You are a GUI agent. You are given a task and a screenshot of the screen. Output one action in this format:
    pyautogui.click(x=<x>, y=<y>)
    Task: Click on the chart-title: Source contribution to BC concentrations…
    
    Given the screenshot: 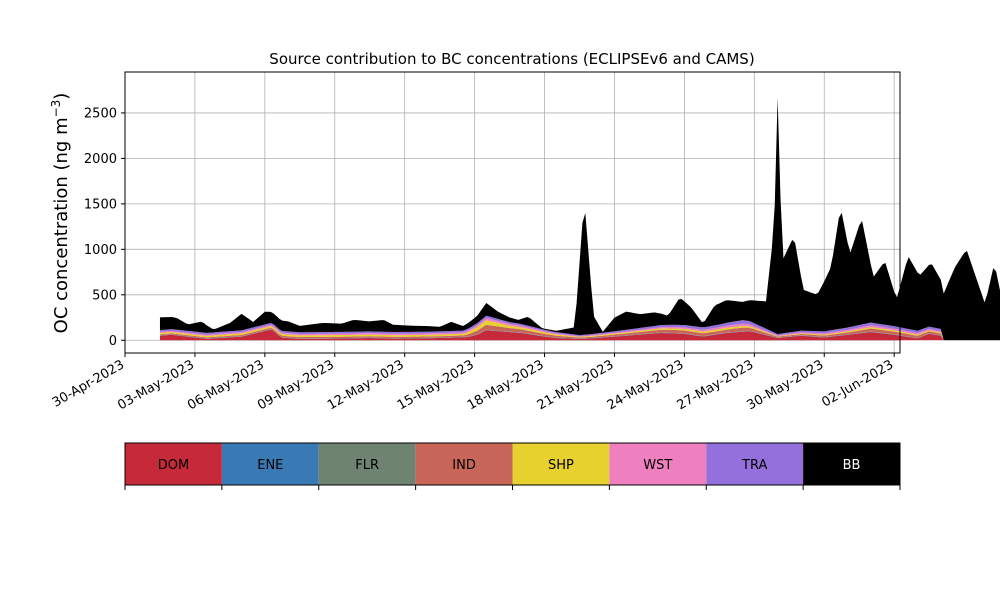 What is the action you would take?
    pyautogui.click(x=511, y=59)
    